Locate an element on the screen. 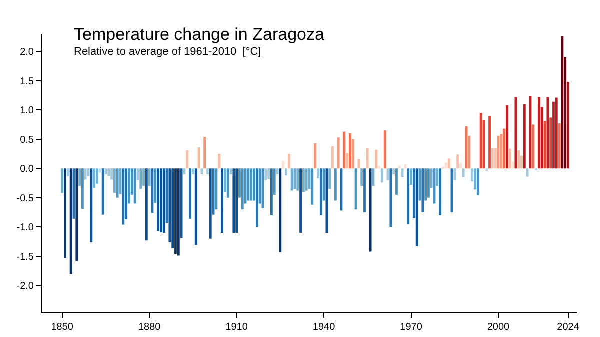 The height and width of the screenshot is (337, 600). chart-title: Temperature change in Zaragoza is located at coordinates (199, 34).